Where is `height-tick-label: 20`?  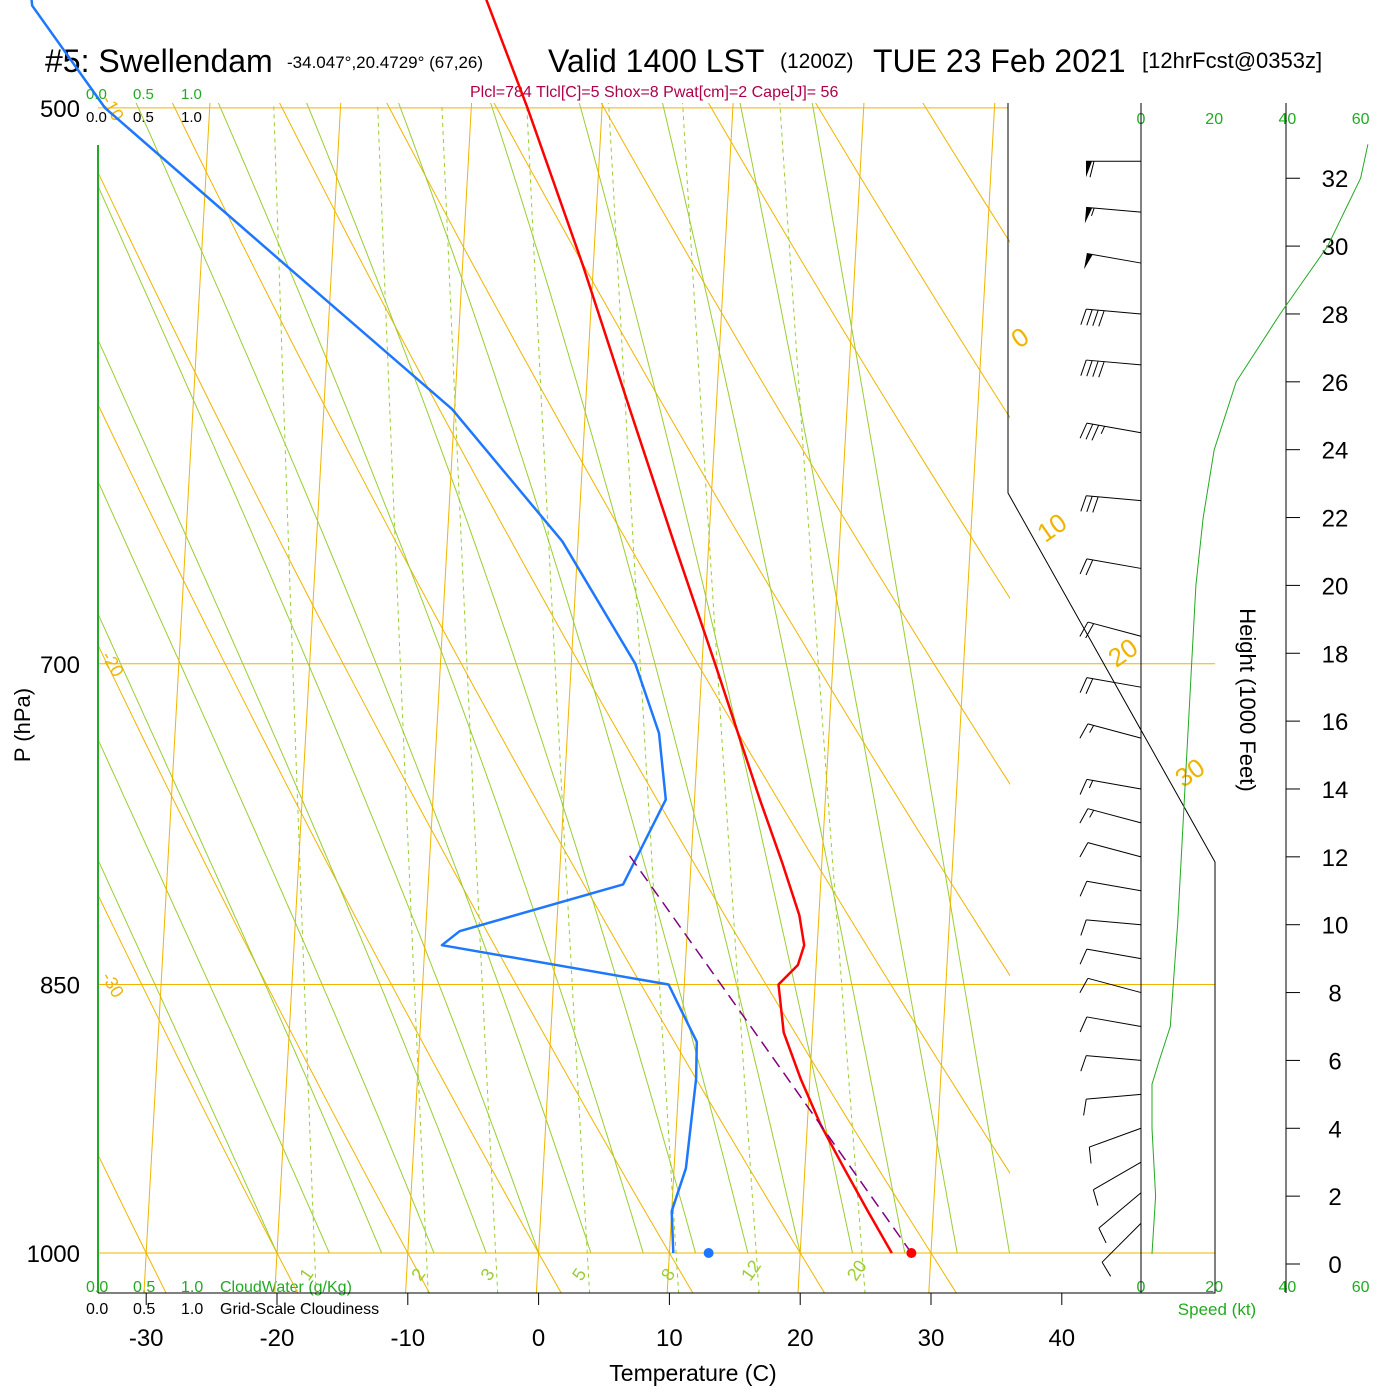
height-tick-label: 20 is located at coordinates (1335, 586).